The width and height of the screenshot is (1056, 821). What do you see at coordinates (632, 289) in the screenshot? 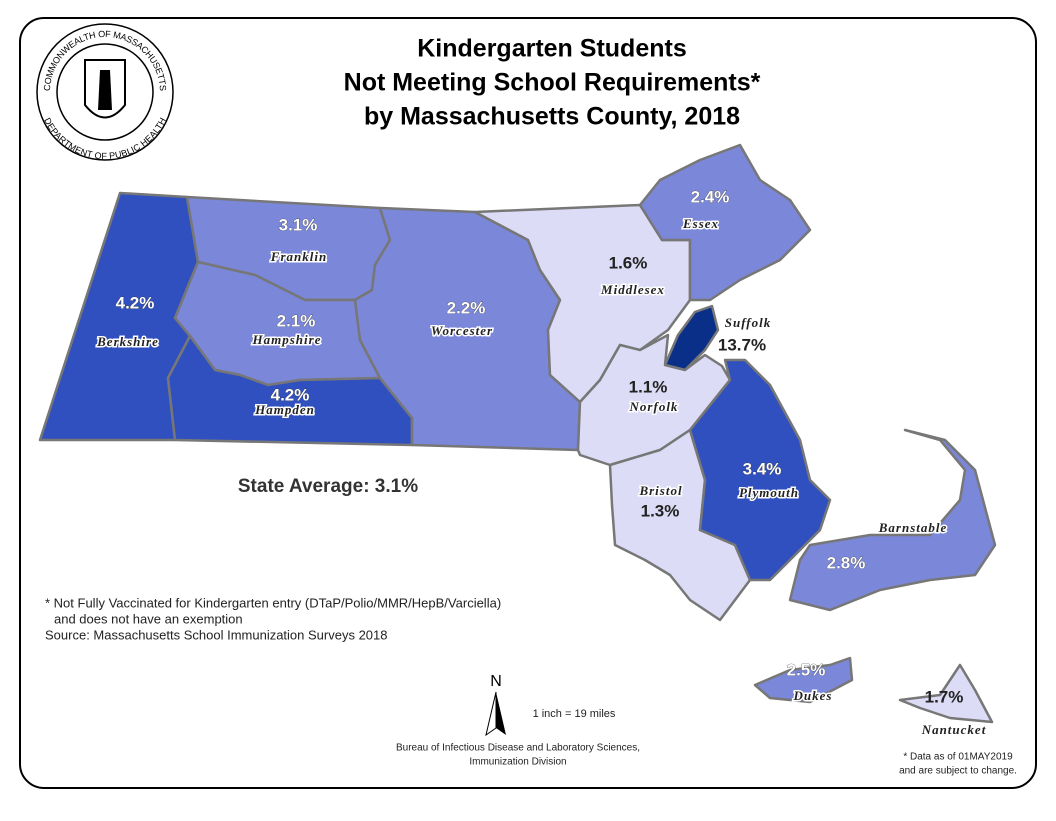
I see `county-name: Middlesex` at bounding box center [632, 289].